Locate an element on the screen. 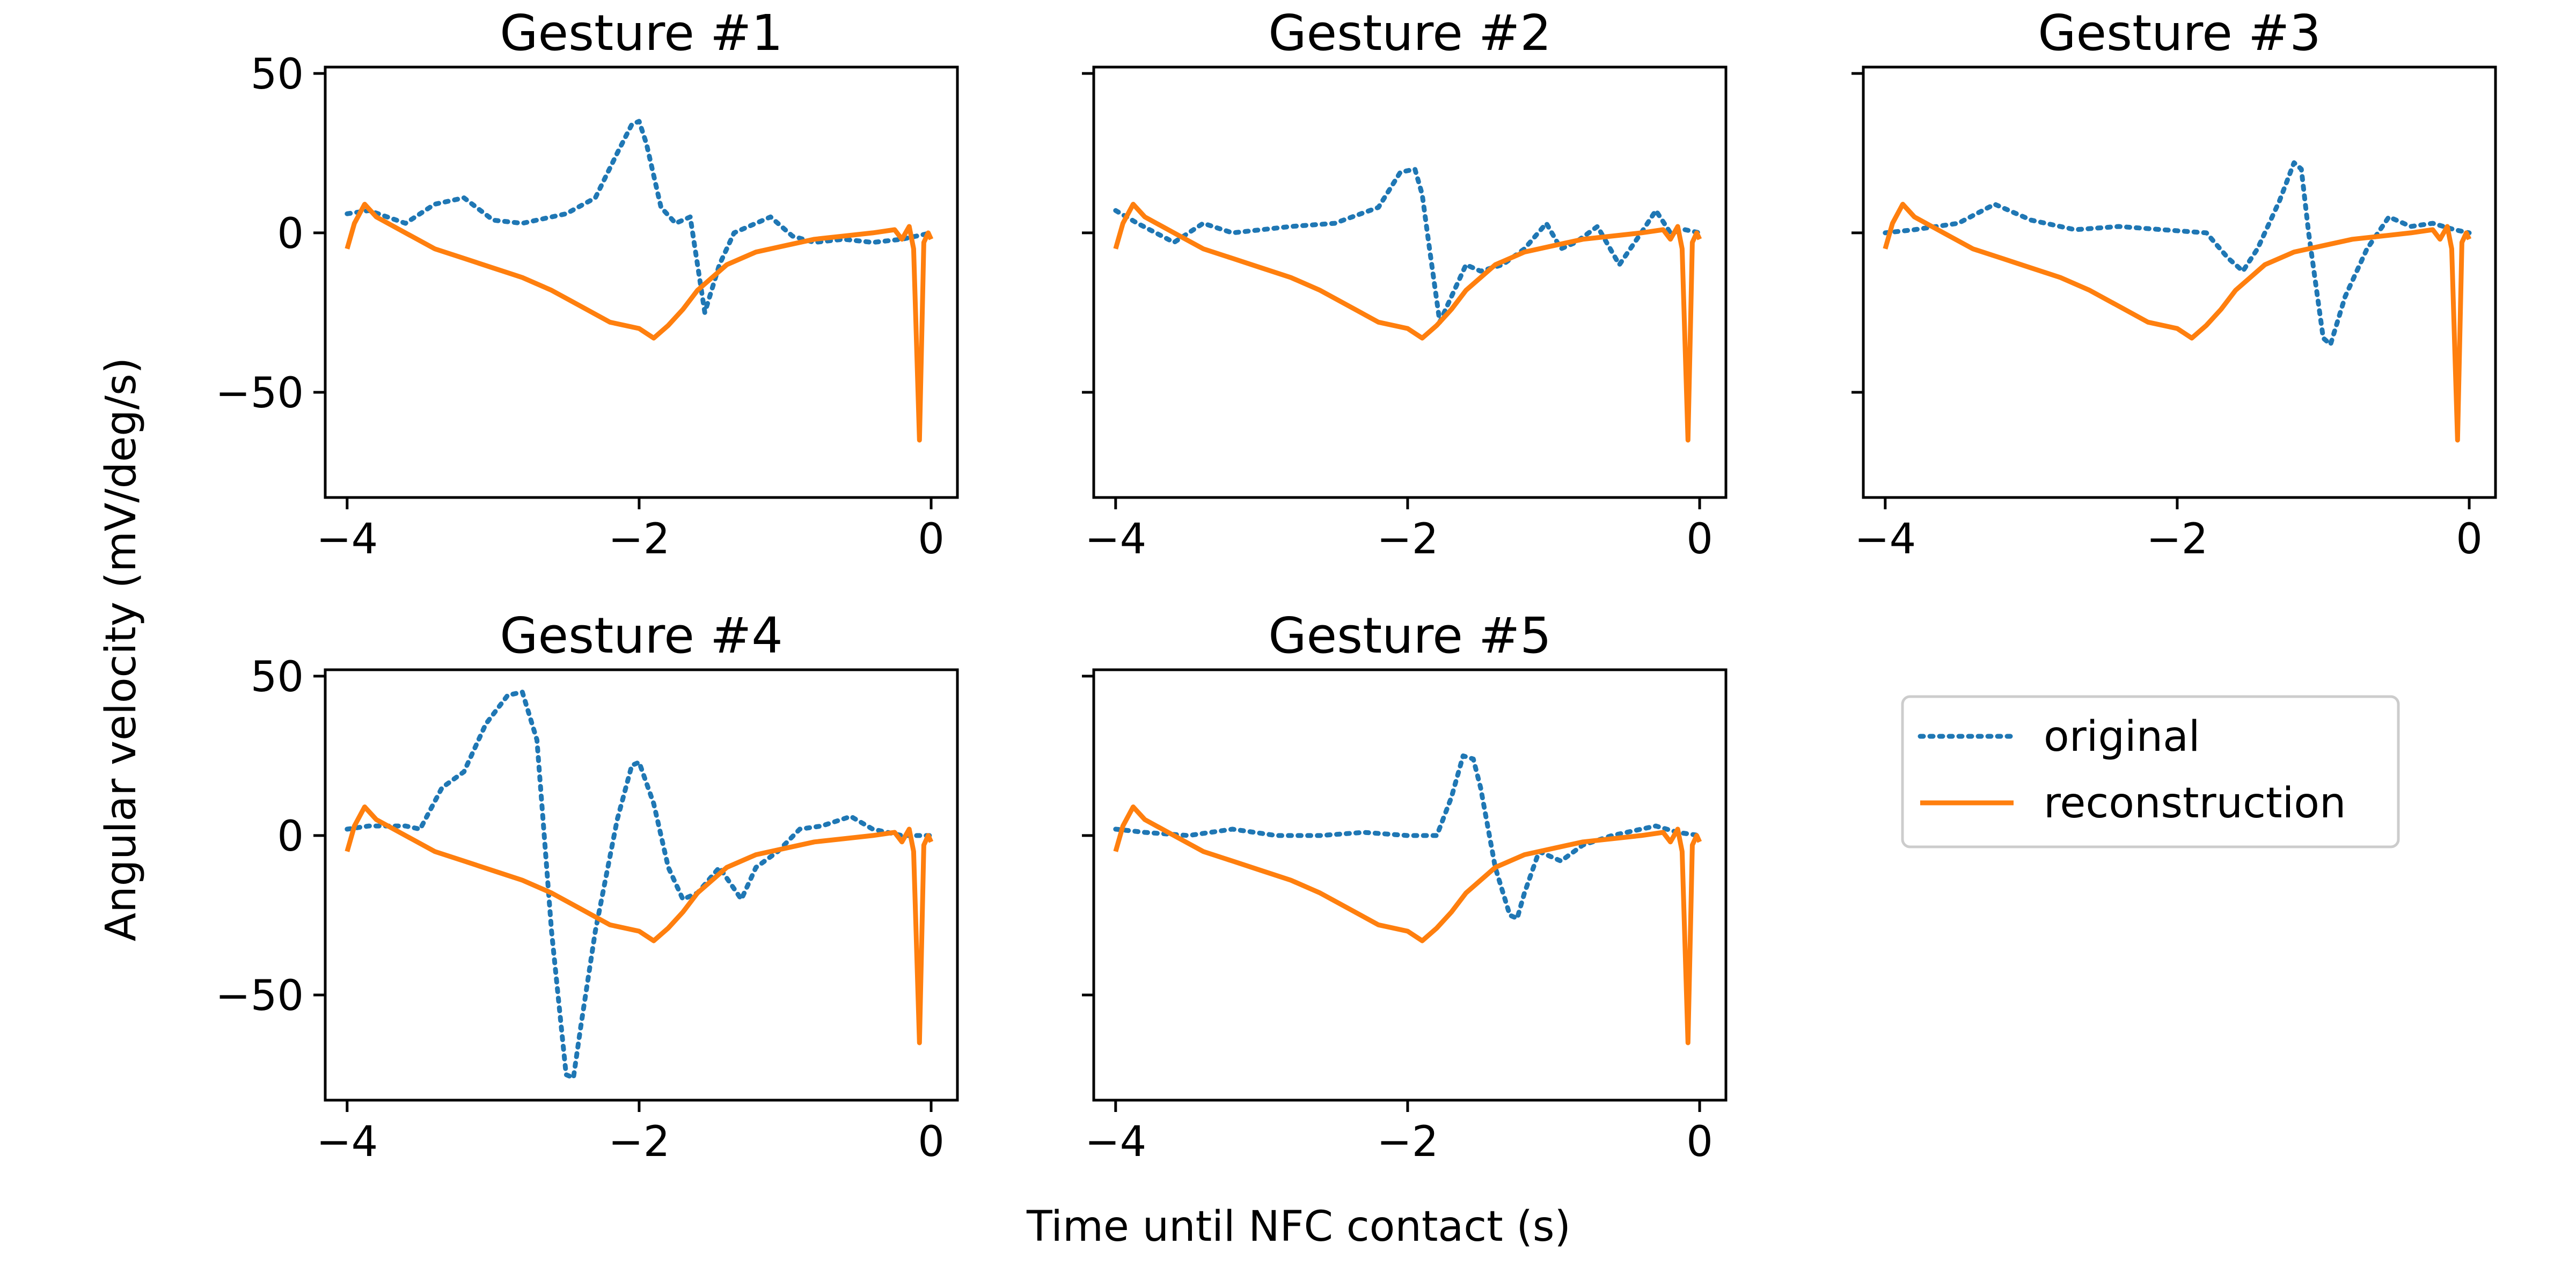 The height and width of the screenshot is (1288, 2576). subplot-title: Gesture #4 is located at coordinates (641, 635).